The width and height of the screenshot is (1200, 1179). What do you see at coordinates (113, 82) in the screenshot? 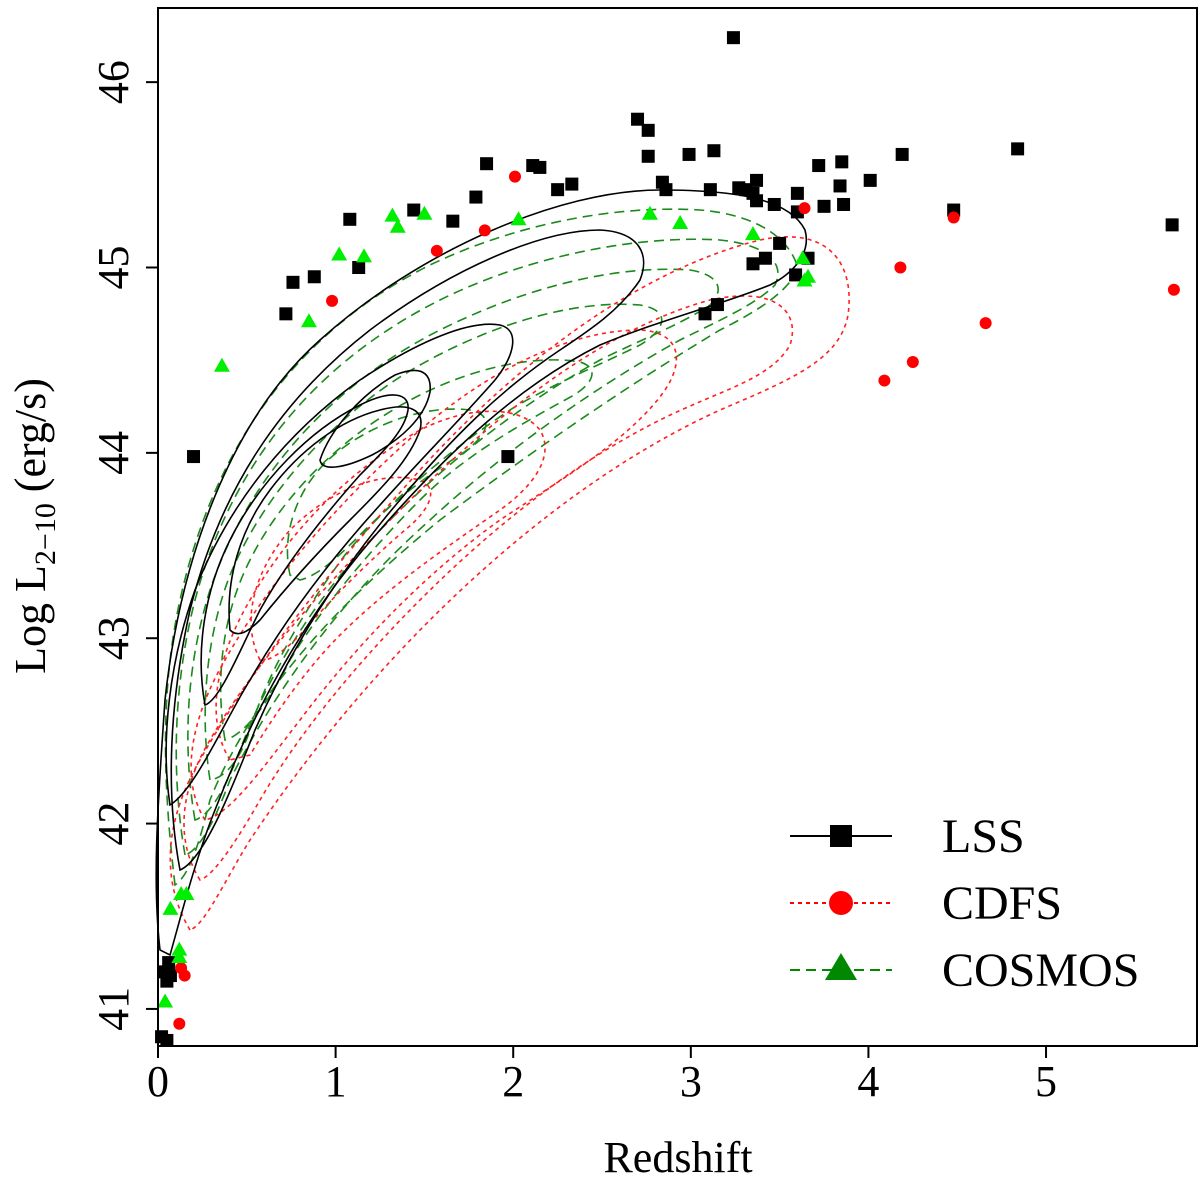
I see `y-tick-label-5: 46` at bounding box center [113, 82].